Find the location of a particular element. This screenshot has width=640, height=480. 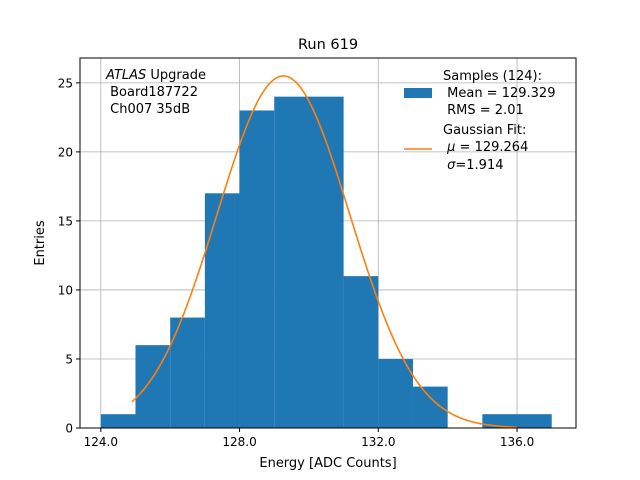

legend-sigma-value: =1.914 is located at coordinates (479, 165).